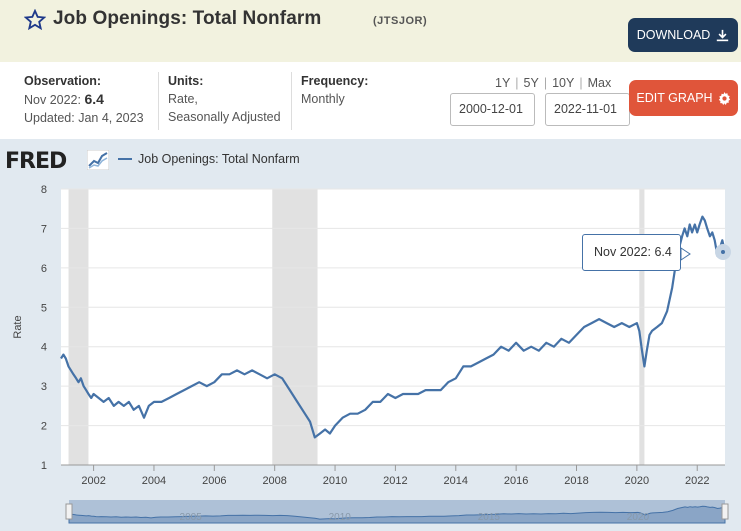 This screenshot has width=741, height=531. I want to click on fred-chart-icon, so click(98, 160).